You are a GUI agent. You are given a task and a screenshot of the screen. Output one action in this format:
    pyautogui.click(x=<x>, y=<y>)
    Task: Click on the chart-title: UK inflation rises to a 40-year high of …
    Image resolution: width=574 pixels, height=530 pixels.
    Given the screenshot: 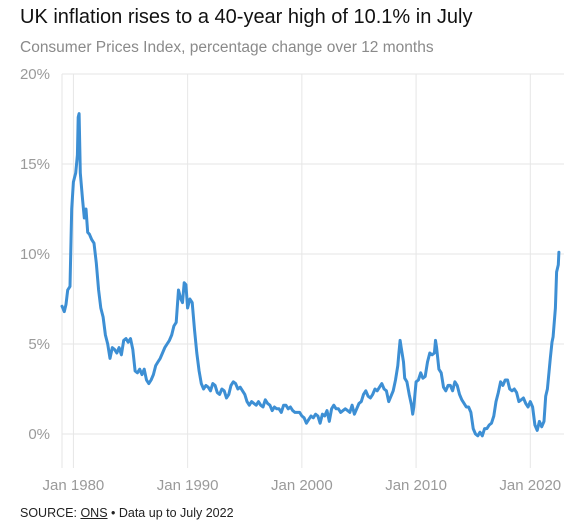 What is the action you would take?
    pyautogui.click(x=246, y=17)
    